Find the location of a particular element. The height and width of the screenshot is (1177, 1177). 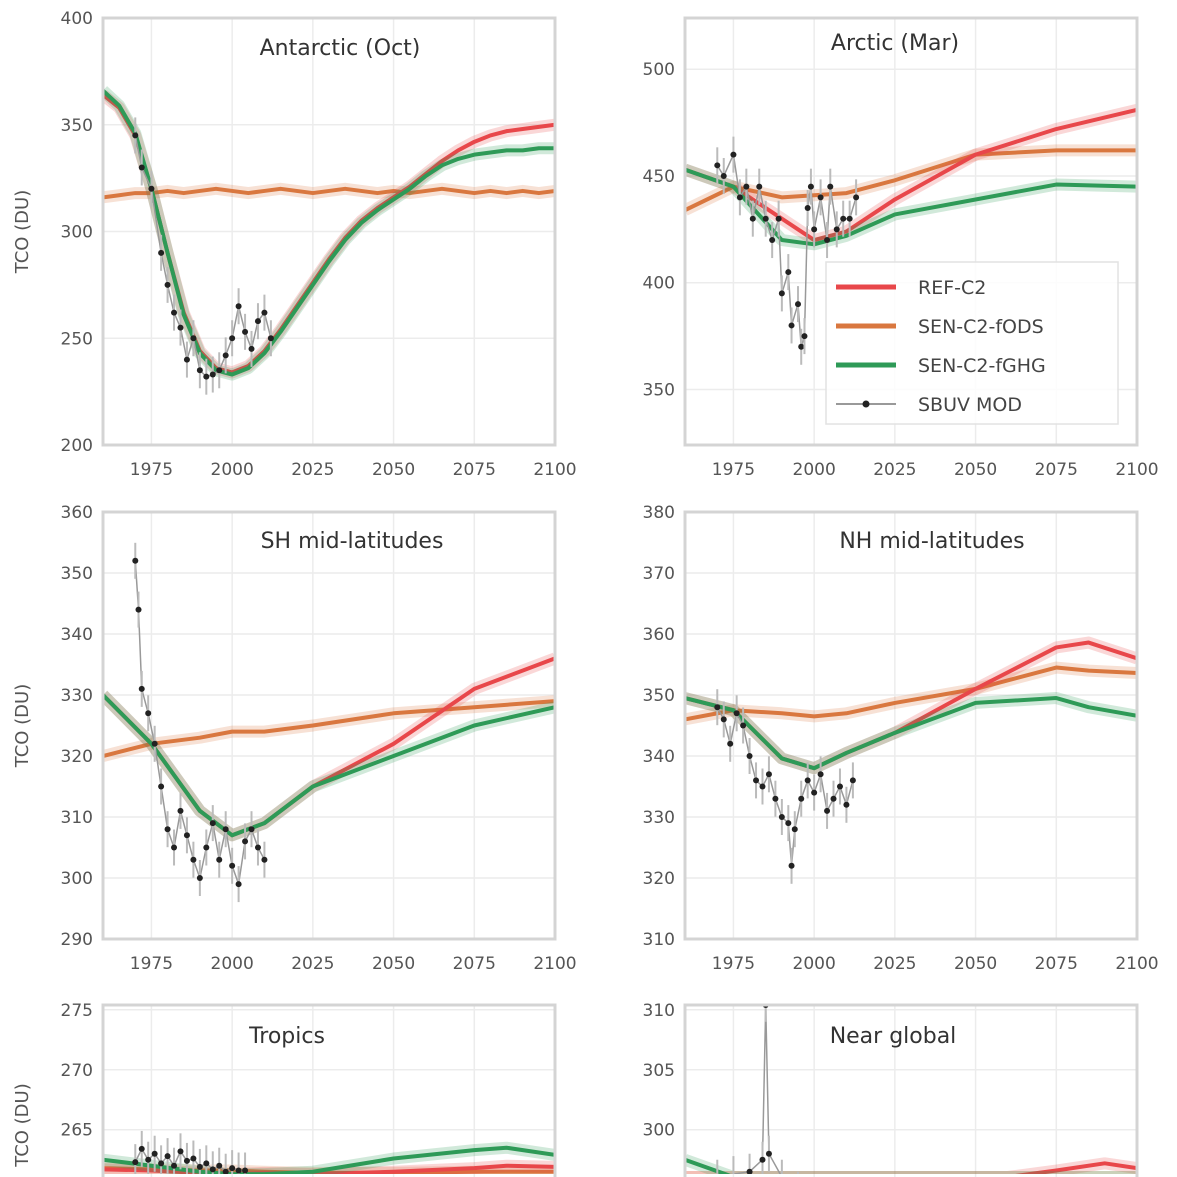

series-line-ref-c2 is located at coordinates (1076, 1167).